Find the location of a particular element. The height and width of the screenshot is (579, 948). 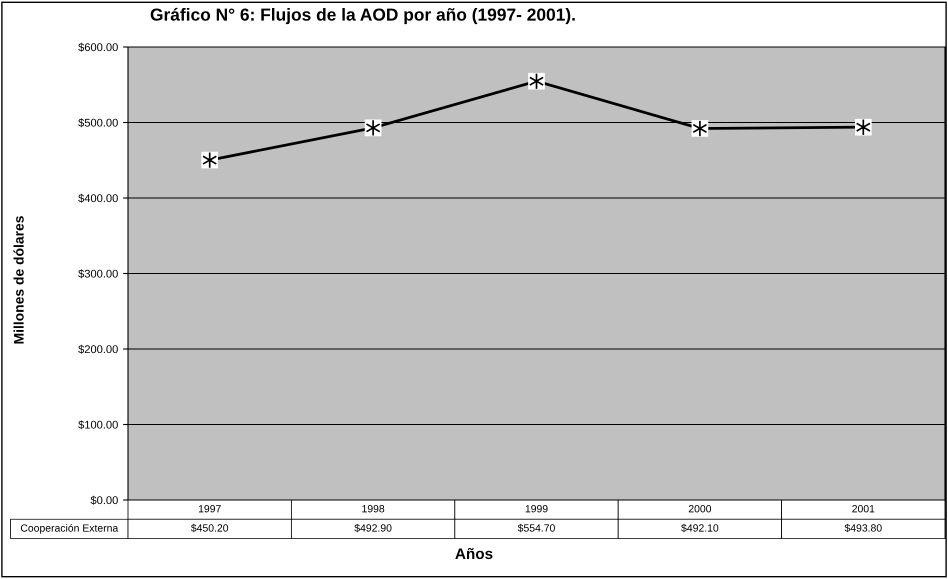

y-tick-label: $200.00 is located at coordinates (98, 349).